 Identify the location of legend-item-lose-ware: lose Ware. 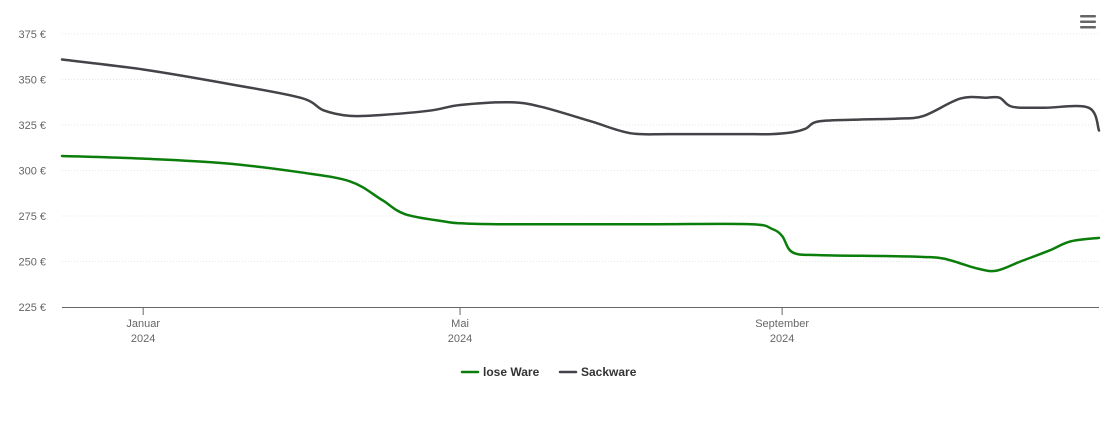
(500, 372).